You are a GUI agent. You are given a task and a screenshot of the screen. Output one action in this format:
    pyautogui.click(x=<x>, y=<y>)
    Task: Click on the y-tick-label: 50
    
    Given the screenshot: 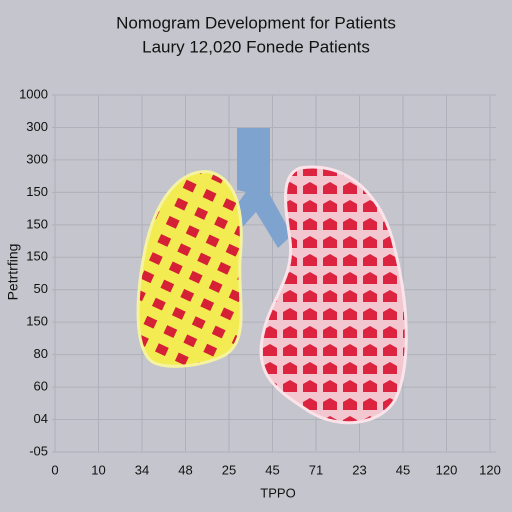 What is the action you would take?
    pyautogui.click(x=41, y=288)
    